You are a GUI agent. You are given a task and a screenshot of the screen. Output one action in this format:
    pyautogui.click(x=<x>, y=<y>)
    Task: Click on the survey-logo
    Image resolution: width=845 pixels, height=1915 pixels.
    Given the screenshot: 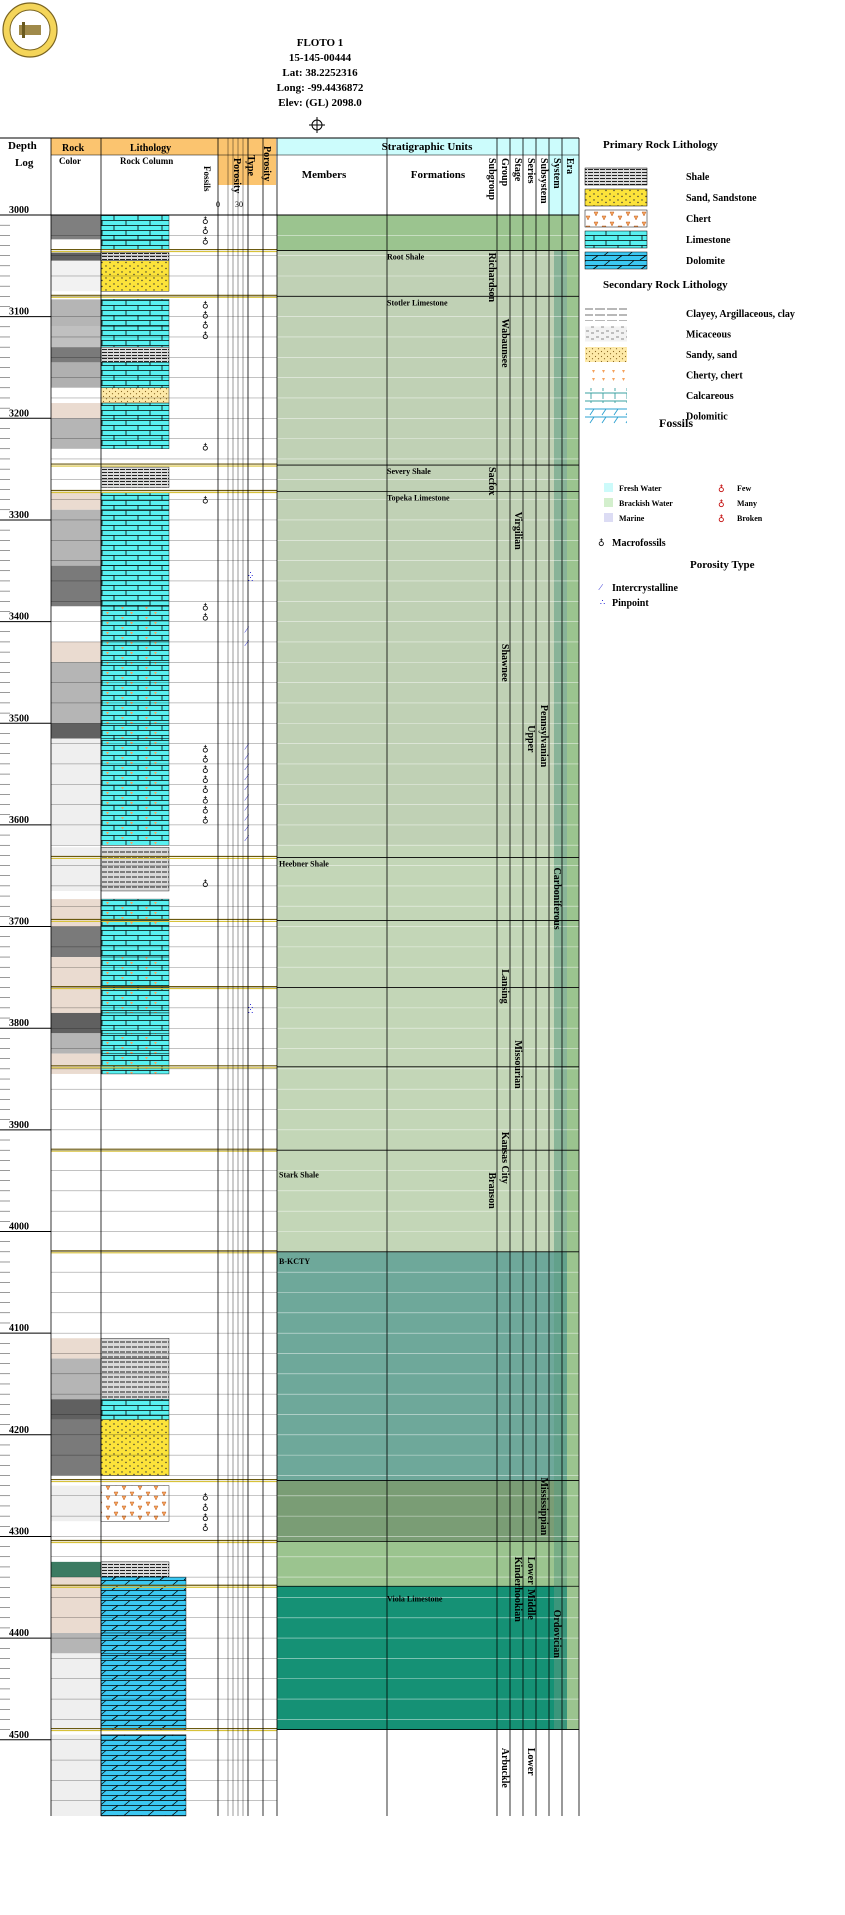 What is the action you would take?
    pyautogui.click(x=30, y=30)
    